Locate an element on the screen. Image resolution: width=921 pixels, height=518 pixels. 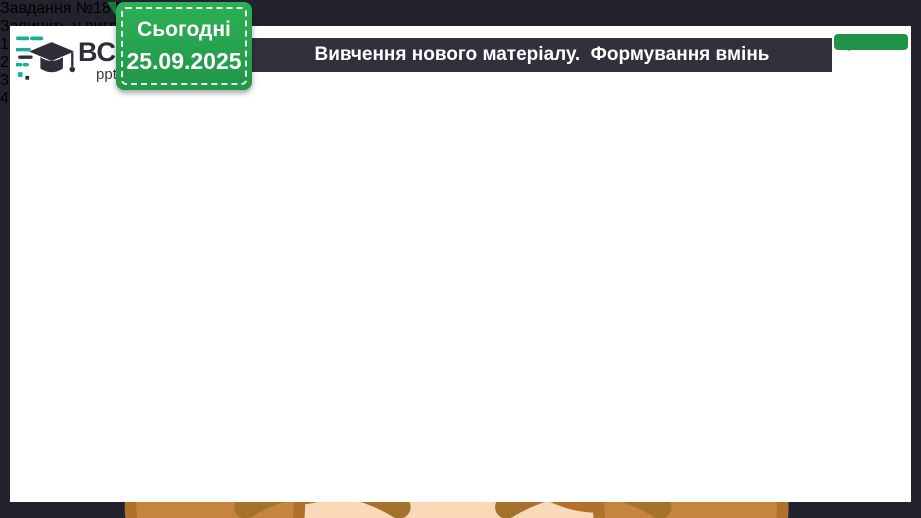
date-badge-dashed-border is located at coordinates (184, 46).